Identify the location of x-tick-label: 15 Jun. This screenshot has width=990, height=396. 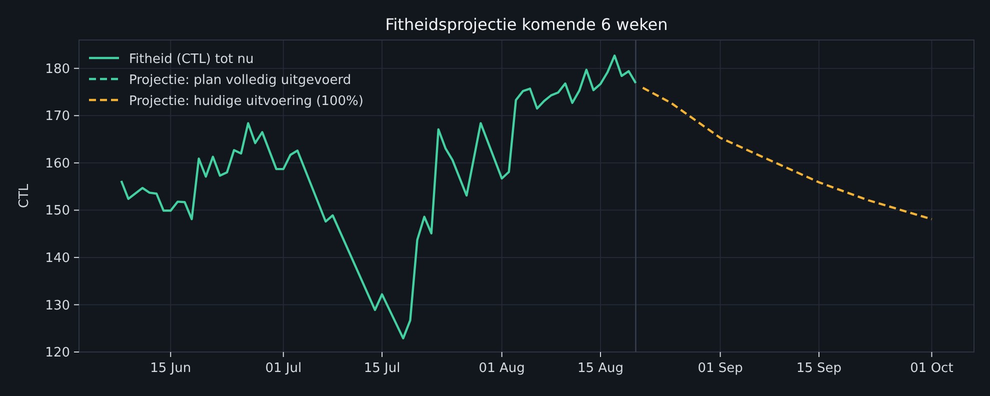
(171, 368).